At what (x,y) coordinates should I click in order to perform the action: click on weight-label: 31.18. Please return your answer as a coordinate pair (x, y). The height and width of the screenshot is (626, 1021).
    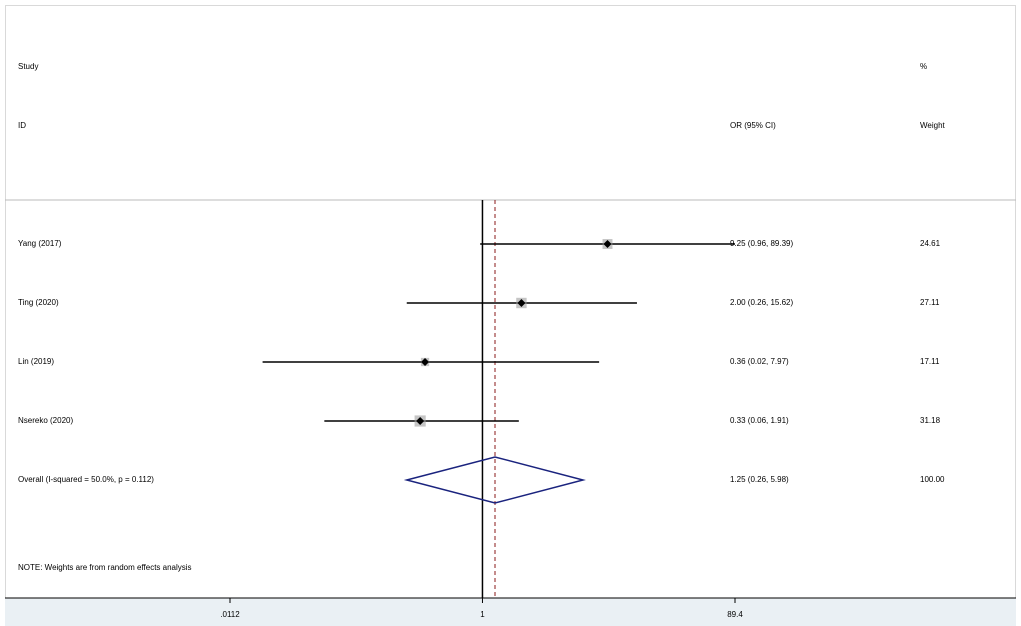
    Looking at the image, I should click on (930, 420).